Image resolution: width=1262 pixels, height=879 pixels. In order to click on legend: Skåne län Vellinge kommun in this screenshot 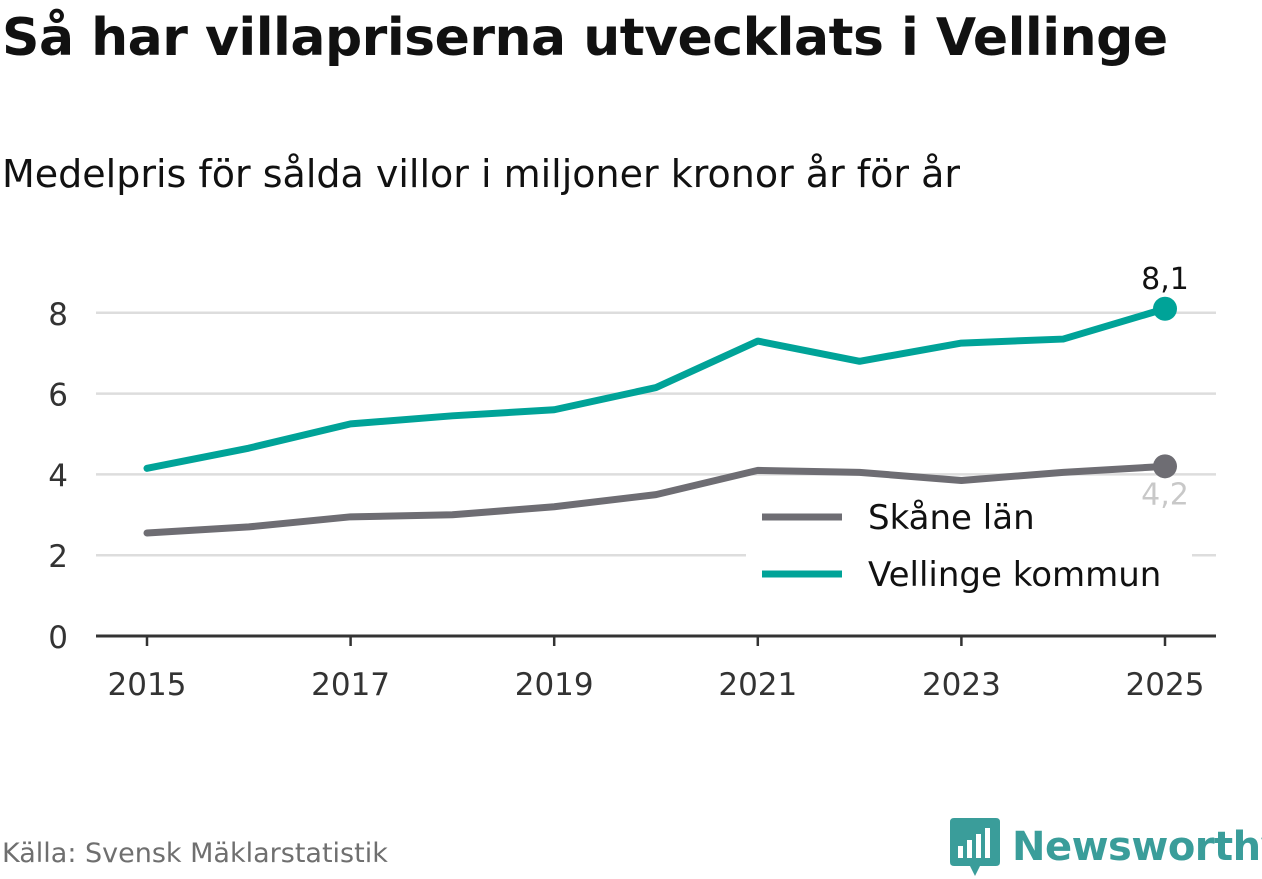, I will do `click(969, 545)`.